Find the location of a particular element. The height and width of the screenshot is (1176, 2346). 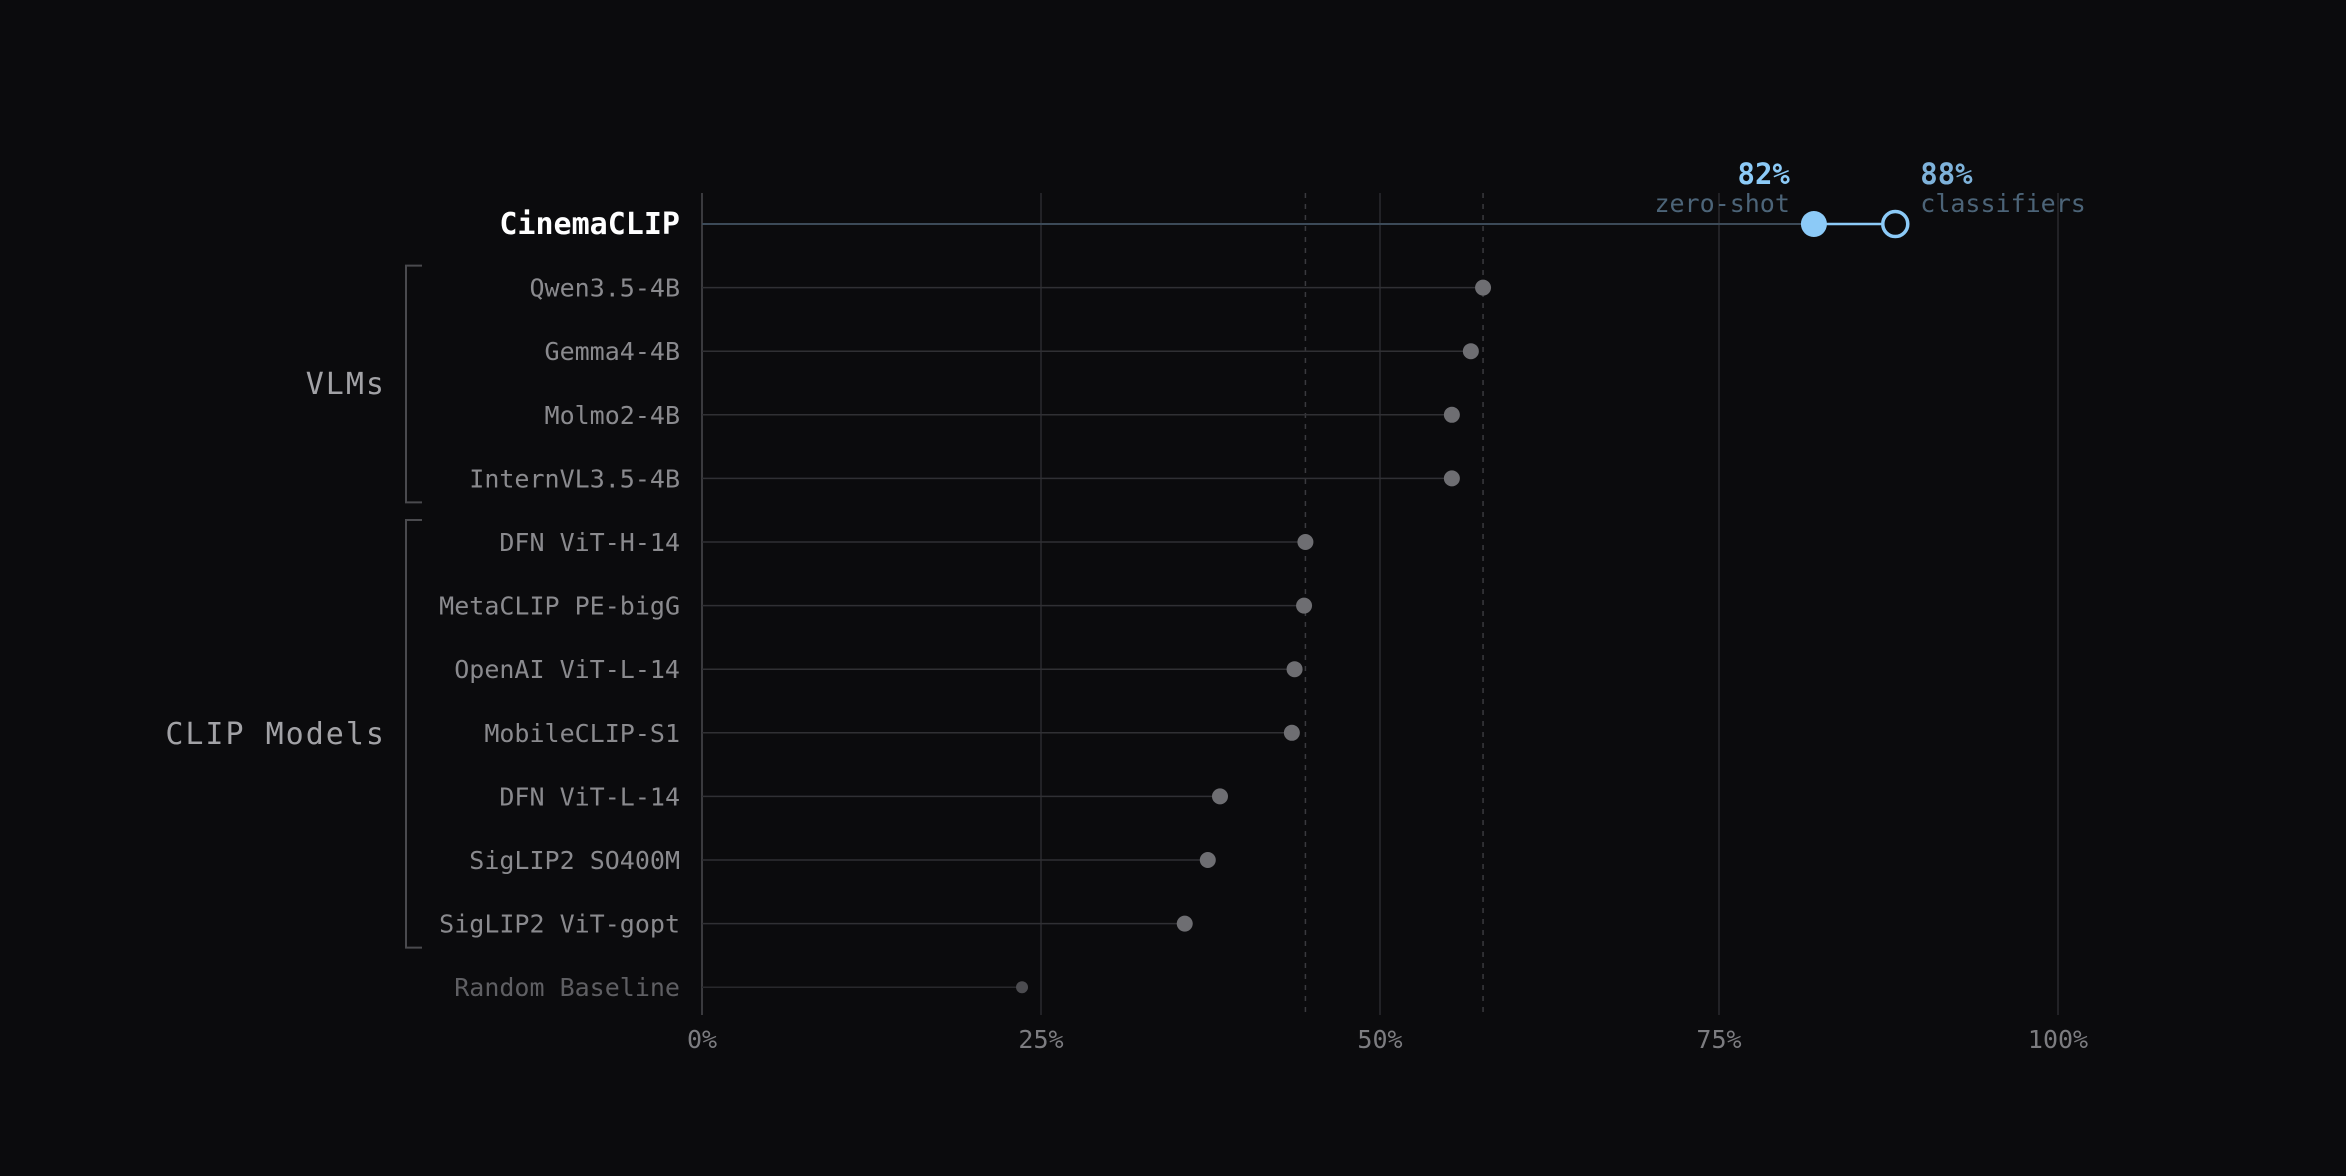

zero-shot-value-label: 82% is located at coordinates (1764, 174).